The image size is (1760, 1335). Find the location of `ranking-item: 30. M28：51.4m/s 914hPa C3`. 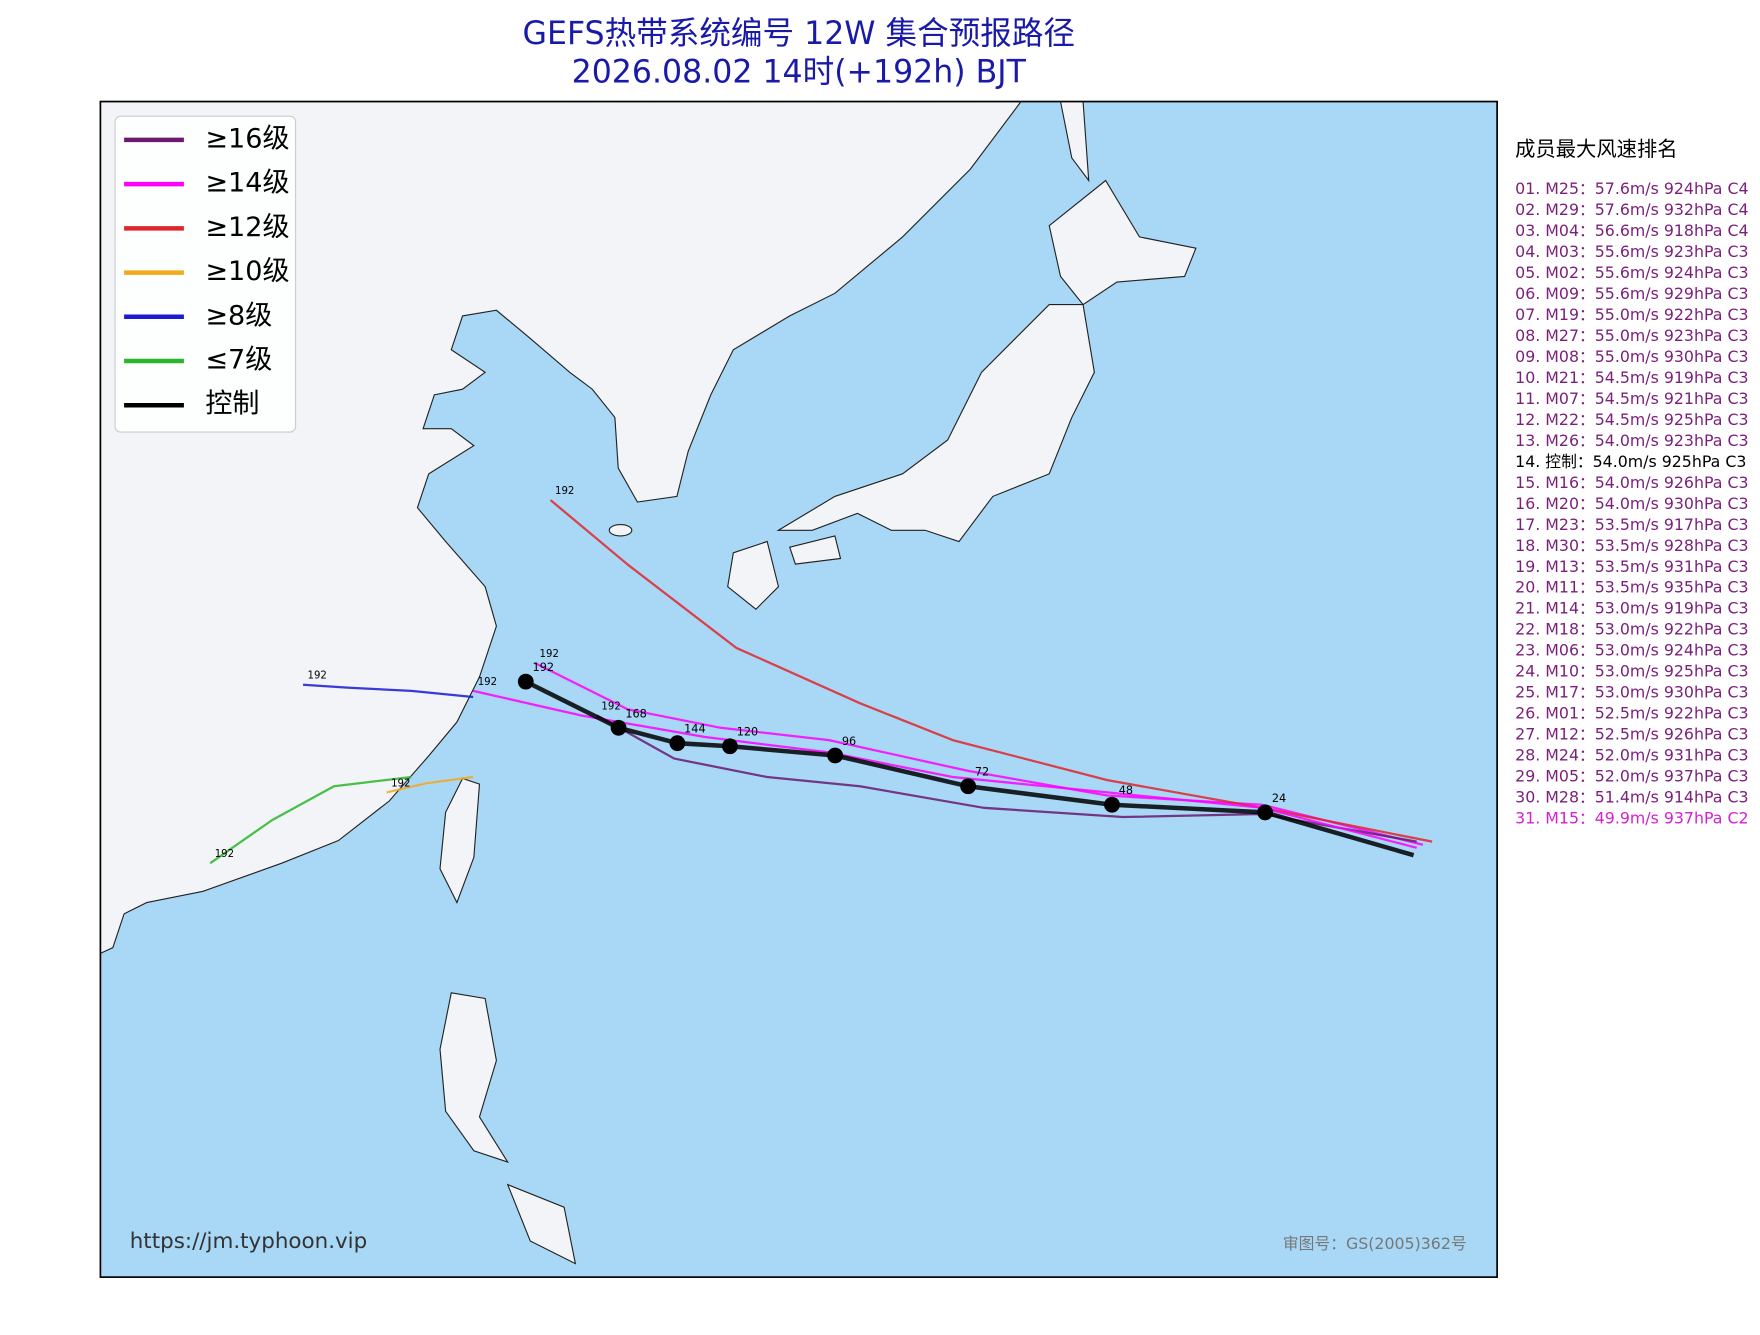

ranking-item: 30. M28：51.4m/s 914hPa C3 is located at coordinates (1631, 797).